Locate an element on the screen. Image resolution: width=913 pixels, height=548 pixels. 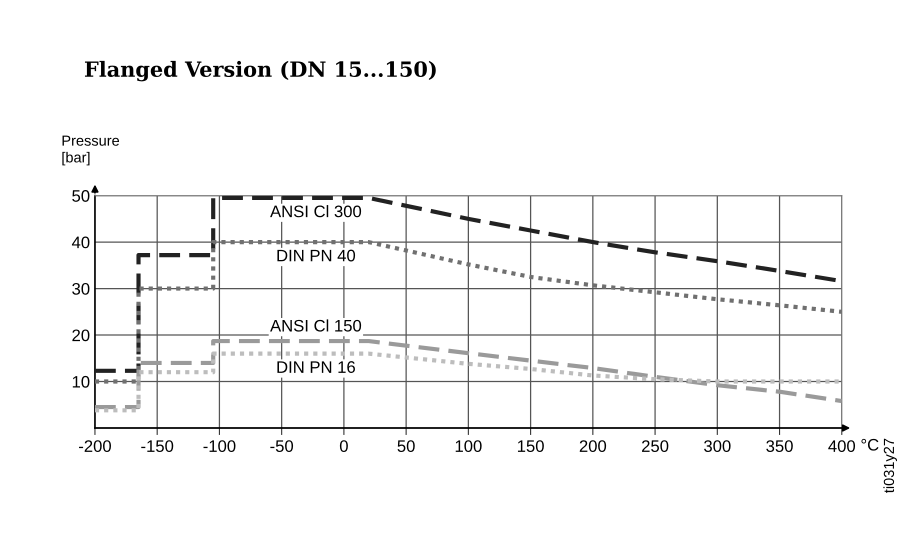
x-tick-label: -100 is located at coordinates (219, 446).